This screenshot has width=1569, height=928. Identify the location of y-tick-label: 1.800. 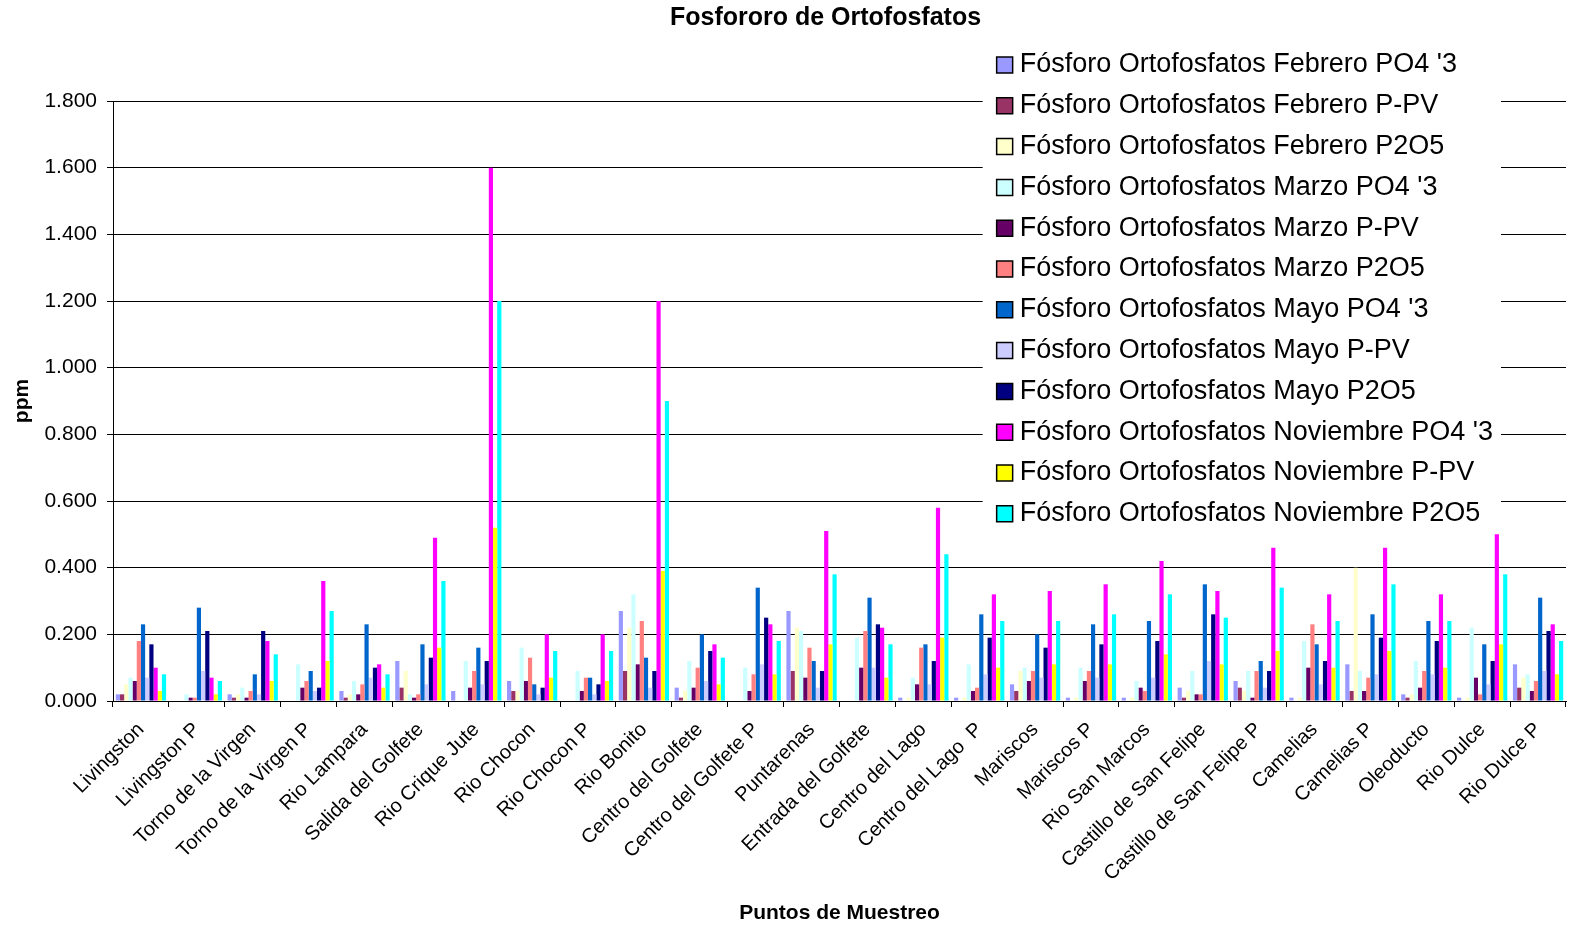
(70, 99).